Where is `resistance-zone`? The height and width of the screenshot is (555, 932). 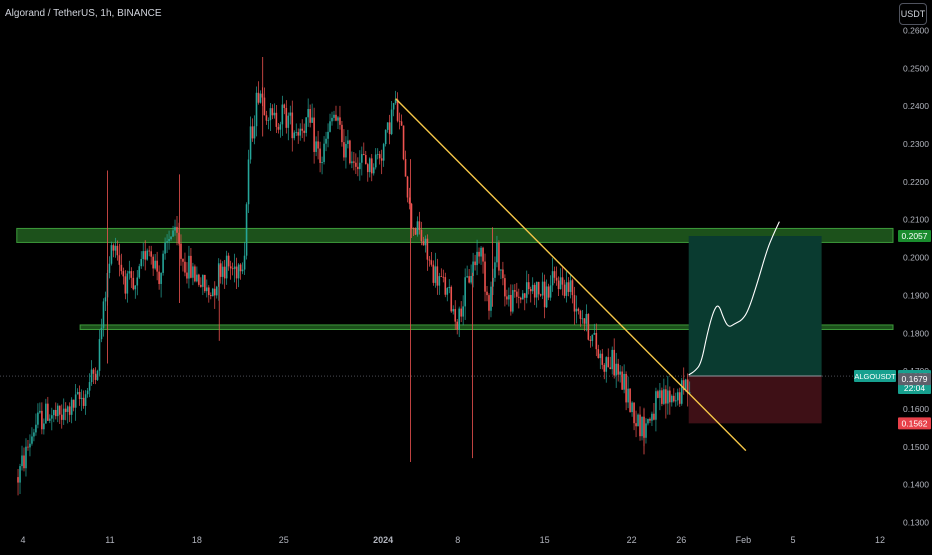 resistance-zone is located at coordinates (455, 235).